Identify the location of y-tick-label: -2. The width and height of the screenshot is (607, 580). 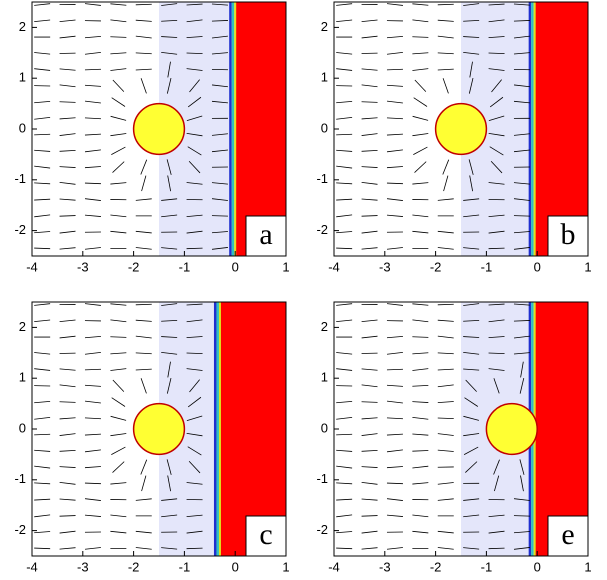
(20, 529).